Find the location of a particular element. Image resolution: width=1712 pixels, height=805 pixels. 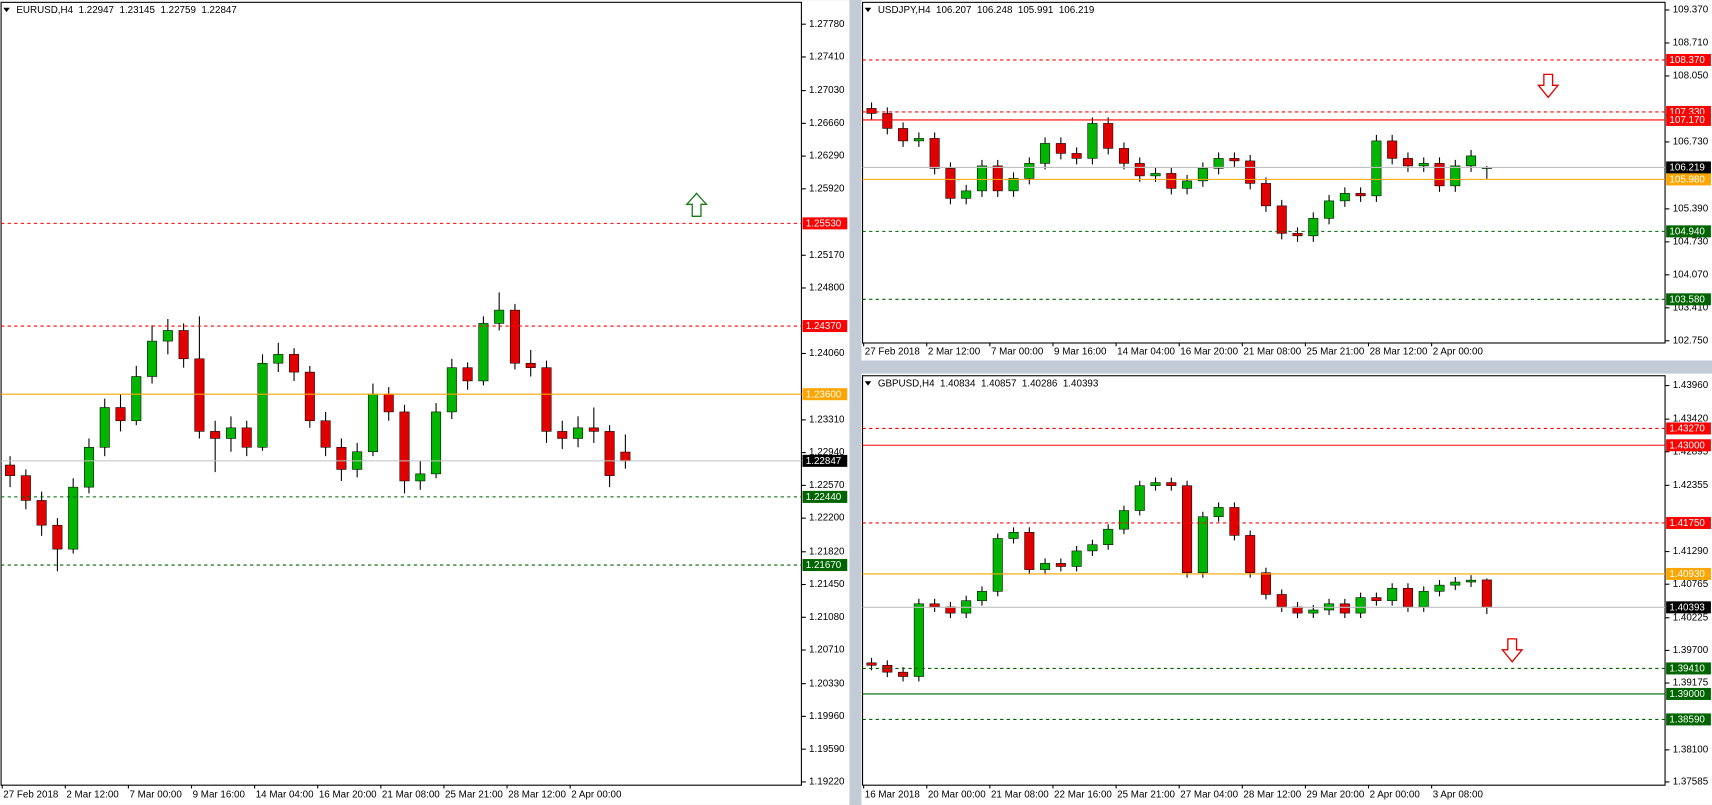

price-level-label: 108.370 is located at coordinates (1687, 60).